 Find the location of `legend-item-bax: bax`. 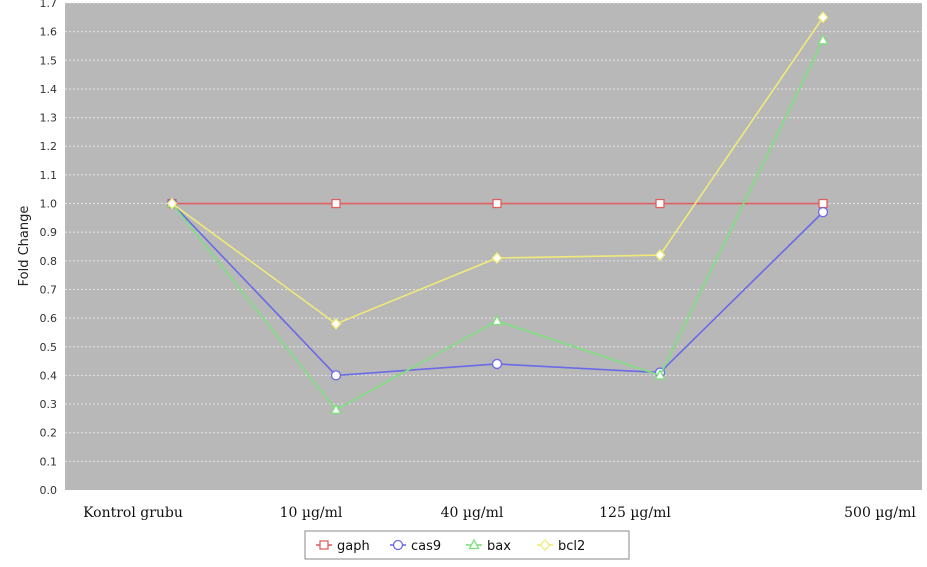

legend-item-bax: bax is located at coordinates (488, 546).